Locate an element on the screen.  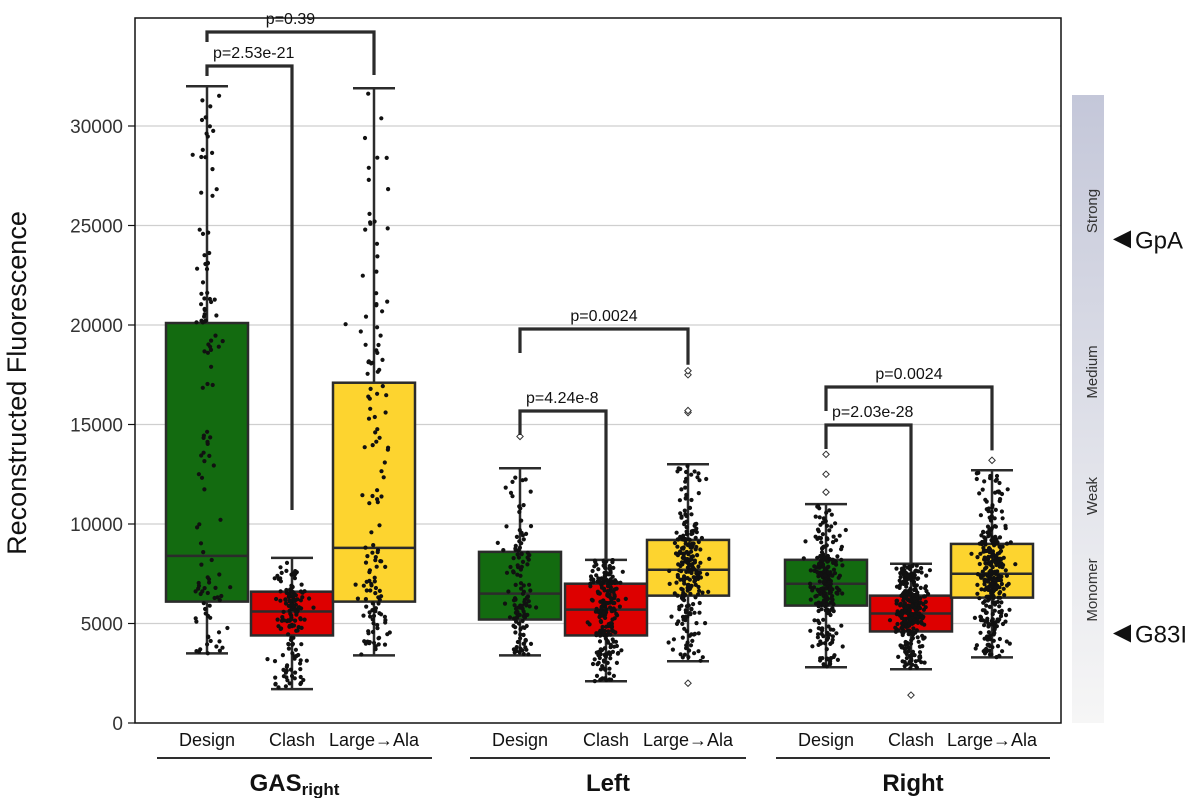
group-label: Left is located at coordinates (608, 783).